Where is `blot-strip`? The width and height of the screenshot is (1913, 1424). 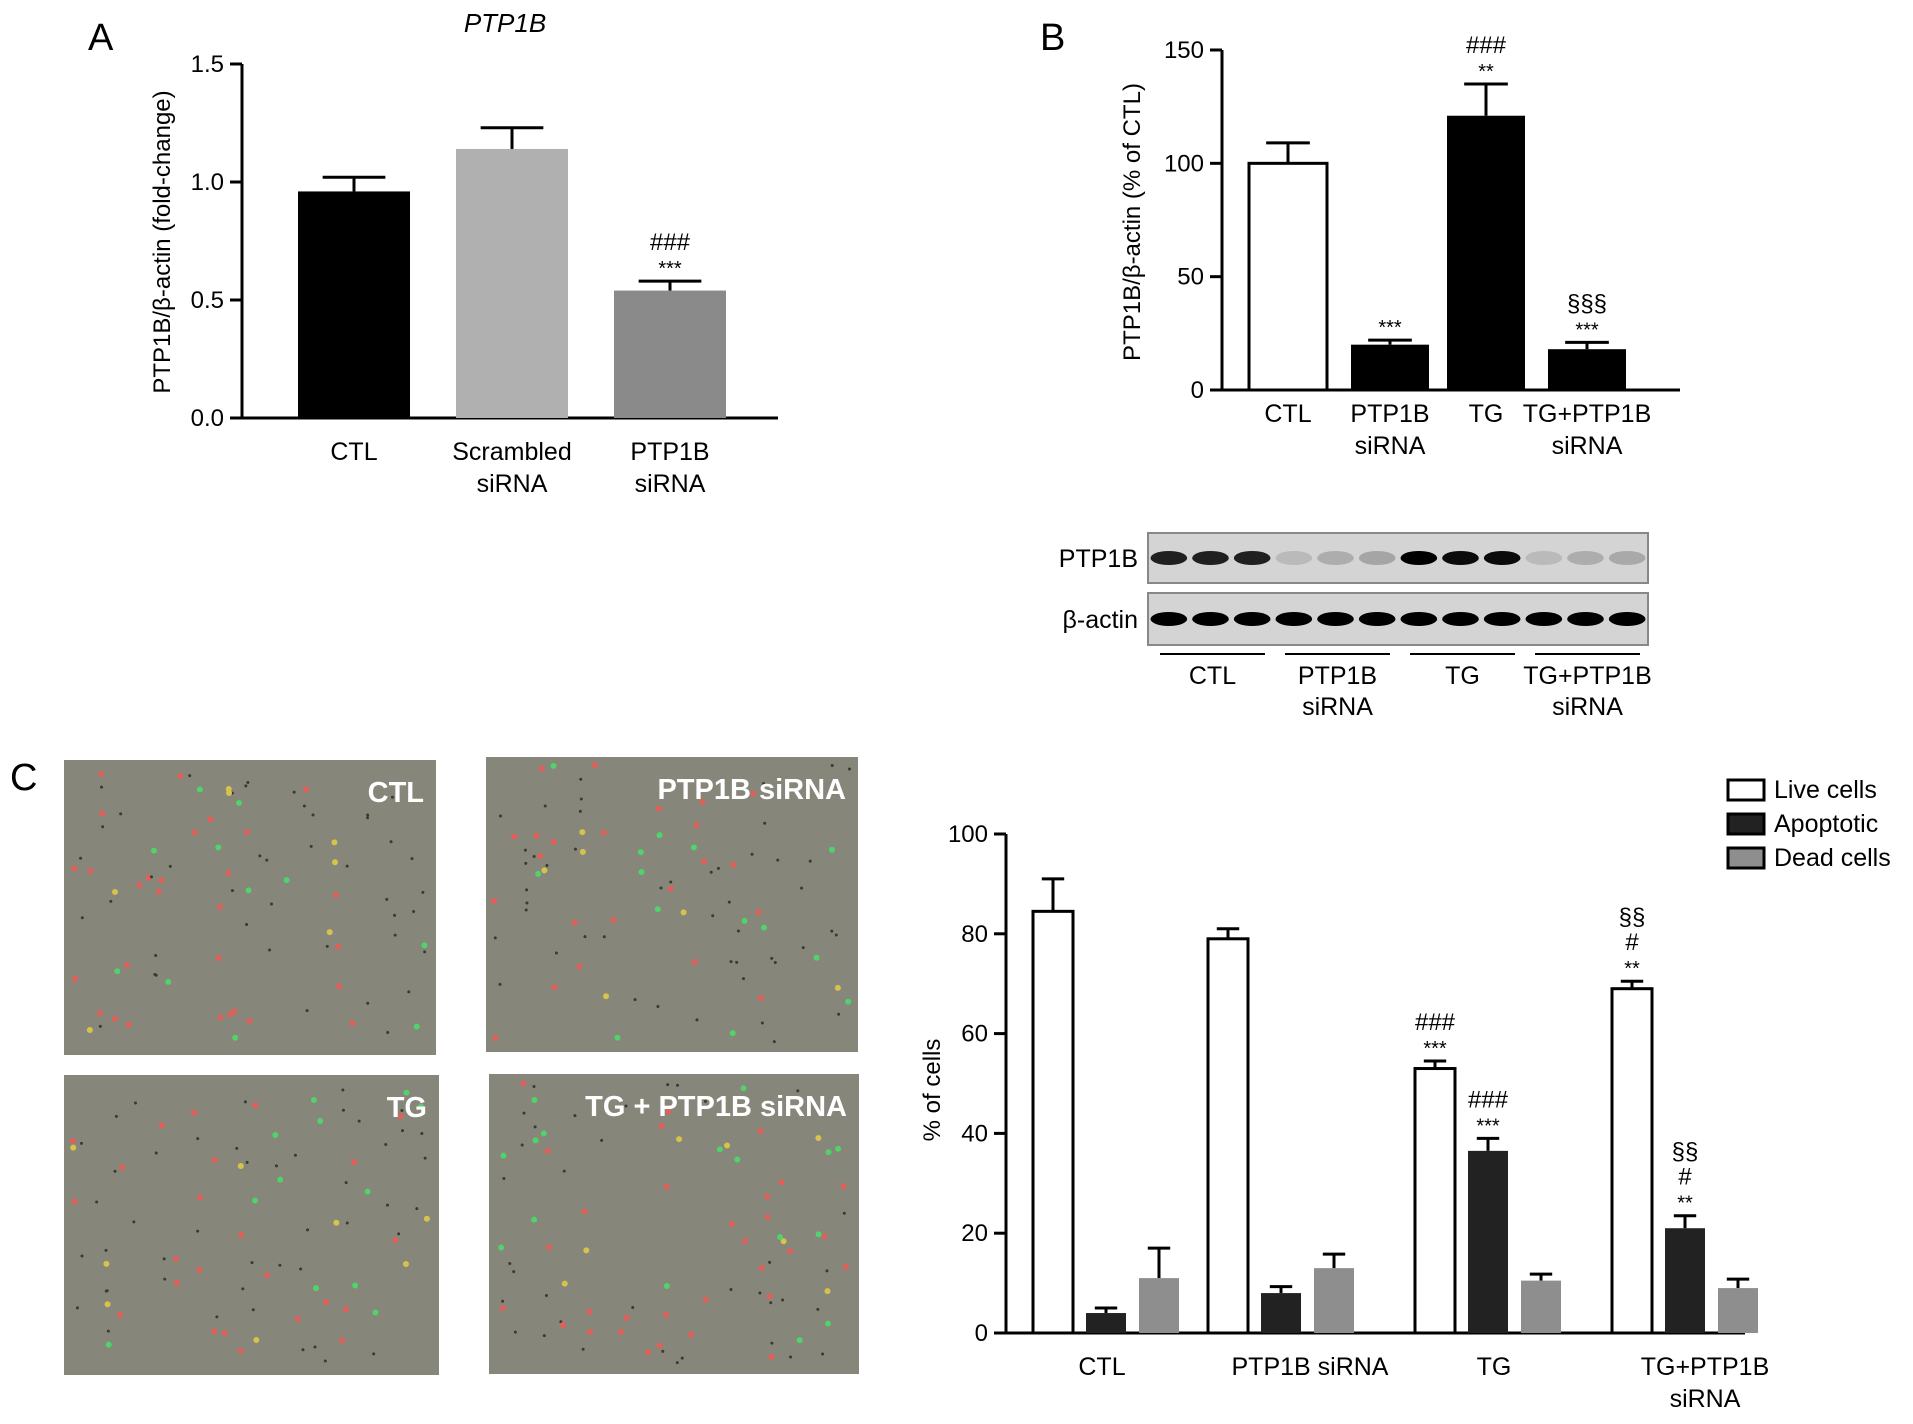
blot-strip is located at coordinates (1398, 558).